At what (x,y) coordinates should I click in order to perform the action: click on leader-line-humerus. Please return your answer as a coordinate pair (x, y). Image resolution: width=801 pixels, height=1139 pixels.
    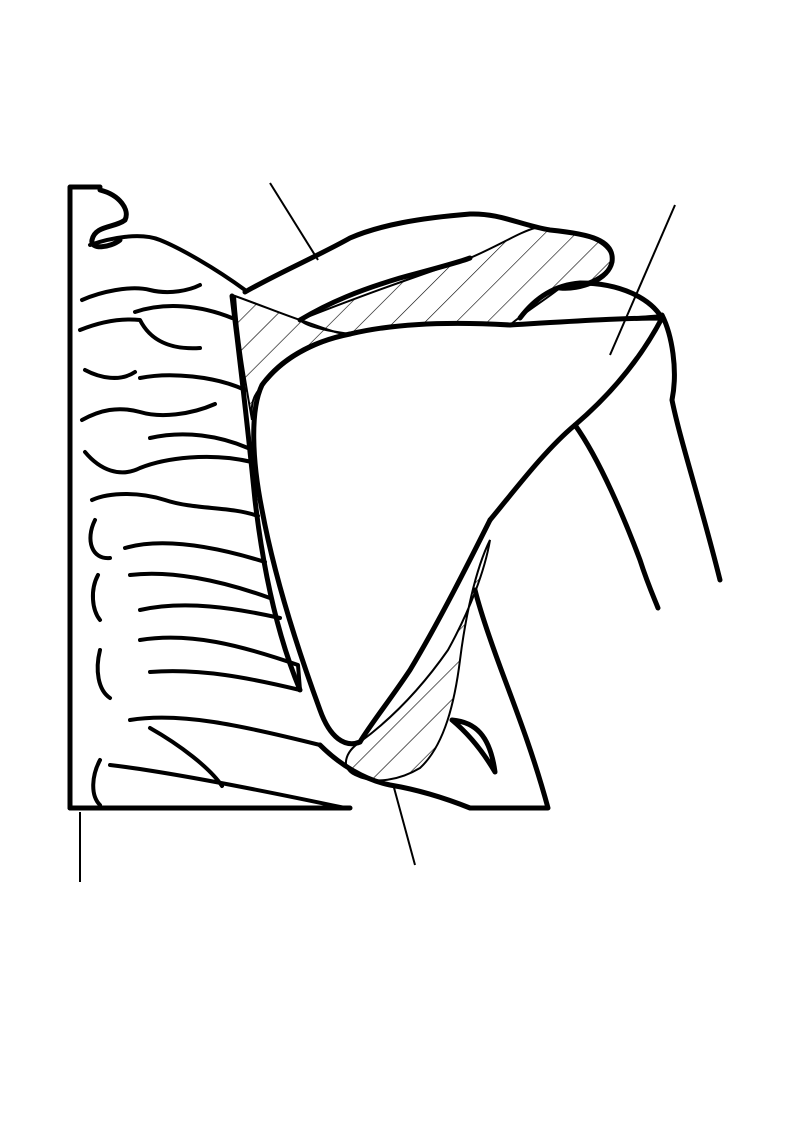
    Looking at the image, I should click on (642, 280).